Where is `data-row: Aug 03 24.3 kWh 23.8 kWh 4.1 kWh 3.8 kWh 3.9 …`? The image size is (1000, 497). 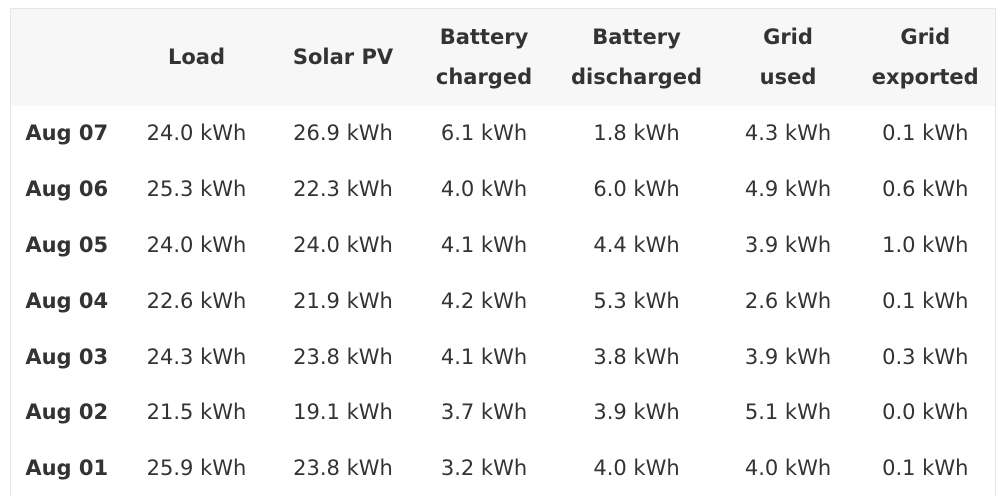 data-row: Aug 03 24.3 kWh 23.8 kWh 4.1 kWh 3.8 kWh 3.9 … is located at coordinates (503, 357).